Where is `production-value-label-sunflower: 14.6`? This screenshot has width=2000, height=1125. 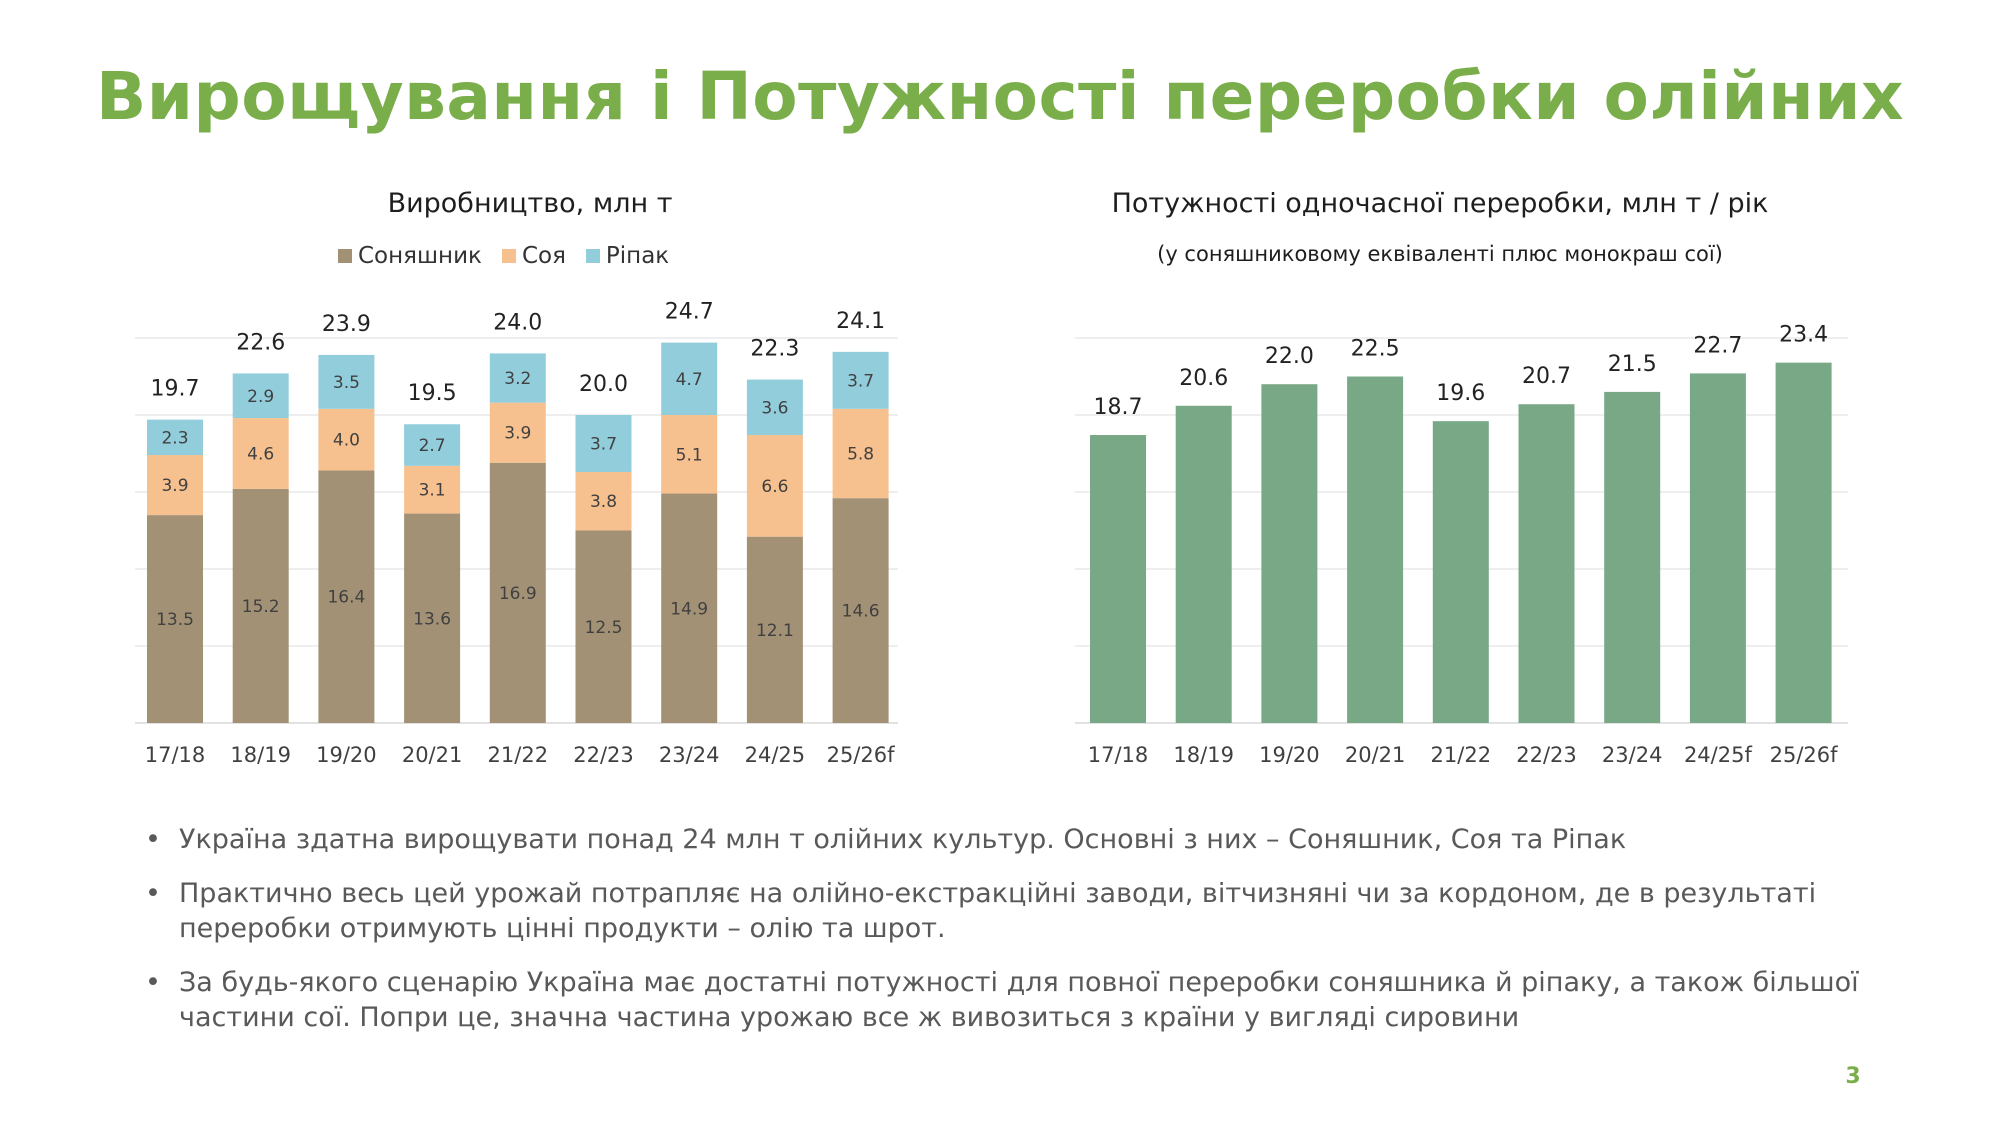
production-value-label-sunflower: 14.6 is located at coordinates (861, 612).